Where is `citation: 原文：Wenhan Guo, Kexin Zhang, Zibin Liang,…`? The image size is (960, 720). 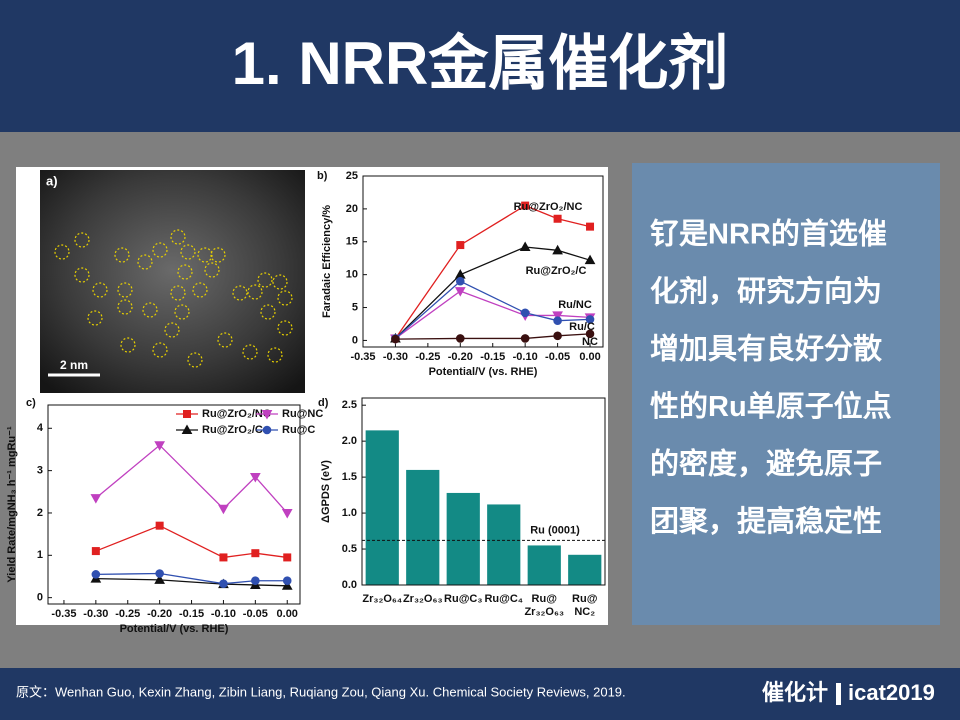
citation: 原文：Wenhan Guo, Kexin Zhang, Zibin Liang,… is located at coordinates (321, 691).